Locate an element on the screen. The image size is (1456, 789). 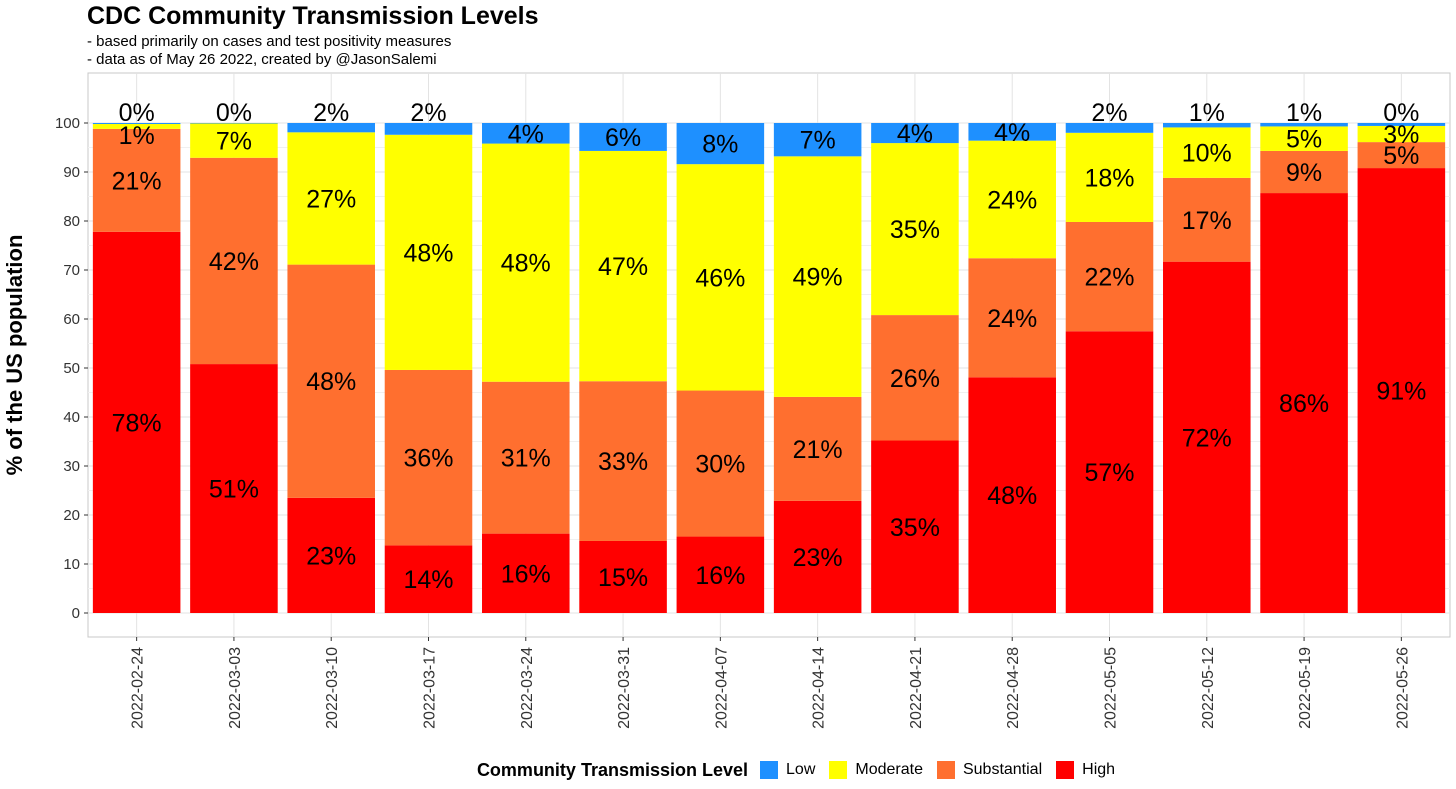
y-tick-label: 20 is located at coordinates (71, 515).